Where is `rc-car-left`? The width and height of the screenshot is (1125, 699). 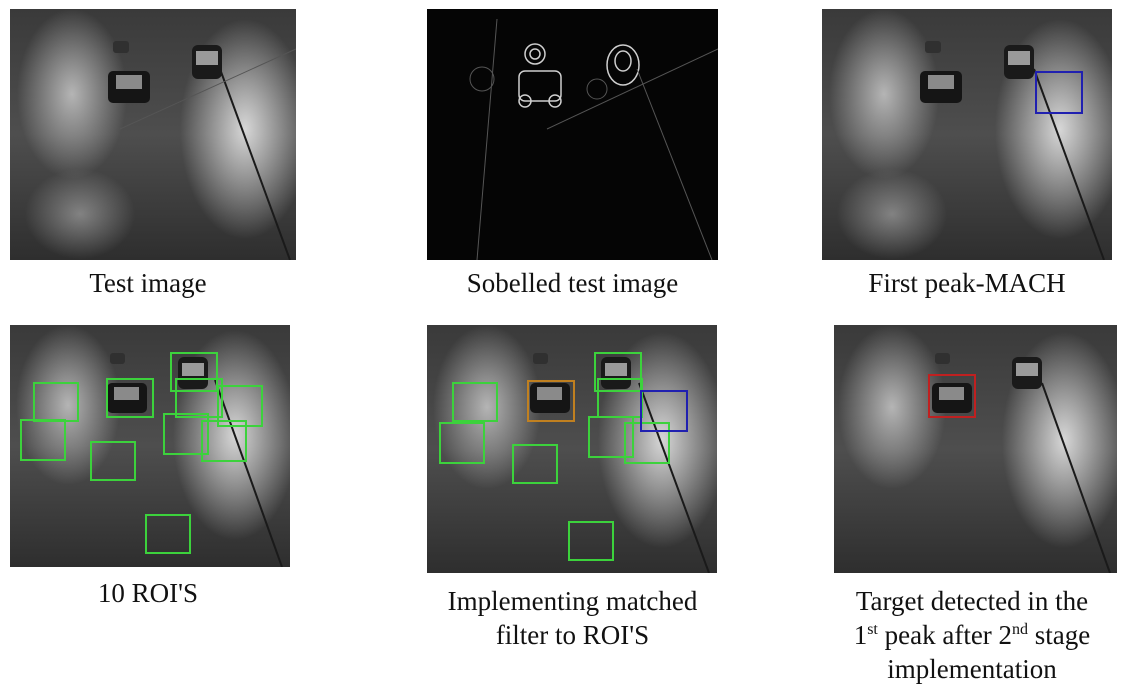 rc-car-left is located at coordinates (129, 72).